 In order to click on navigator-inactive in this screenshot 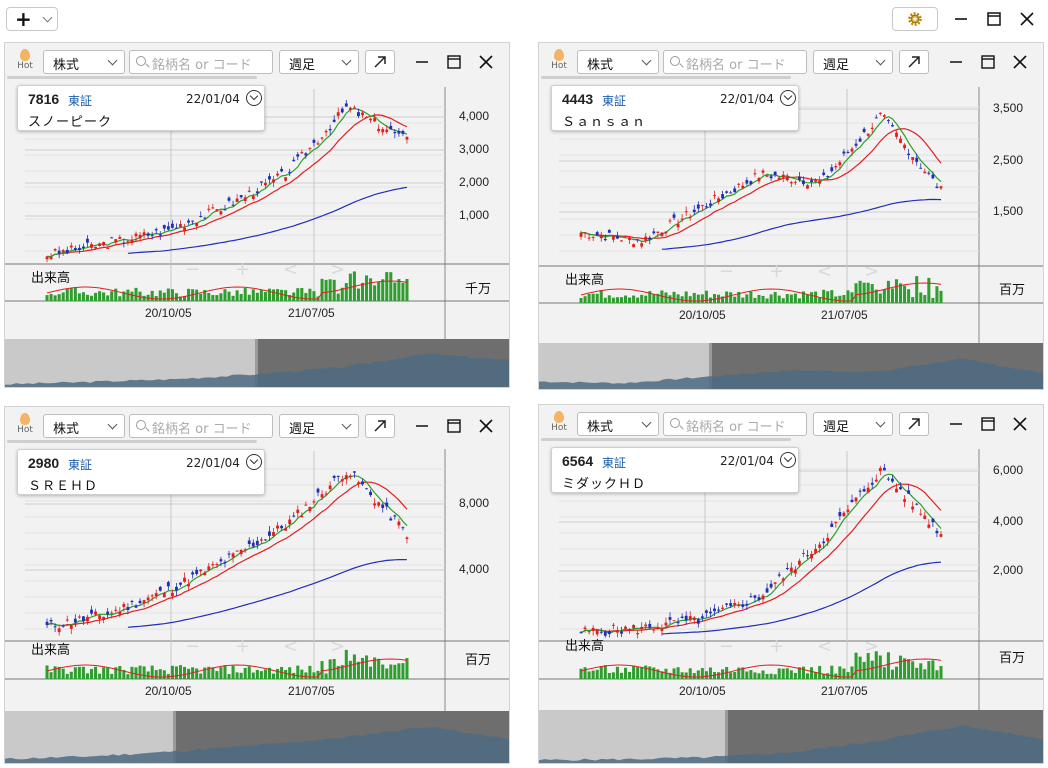, I will do `click(633, 737)`.